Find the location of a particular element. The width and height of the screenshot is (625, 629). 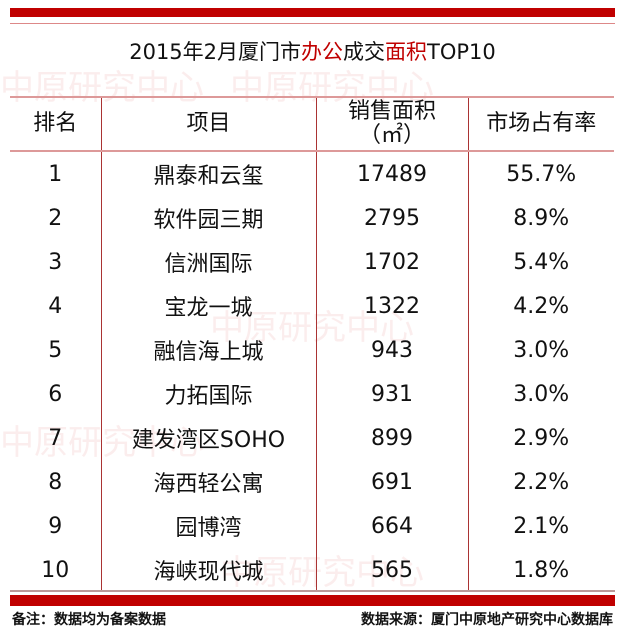

table-row: 8 海西轻公寓 691 2.2% is located at coordinates (312, 482).